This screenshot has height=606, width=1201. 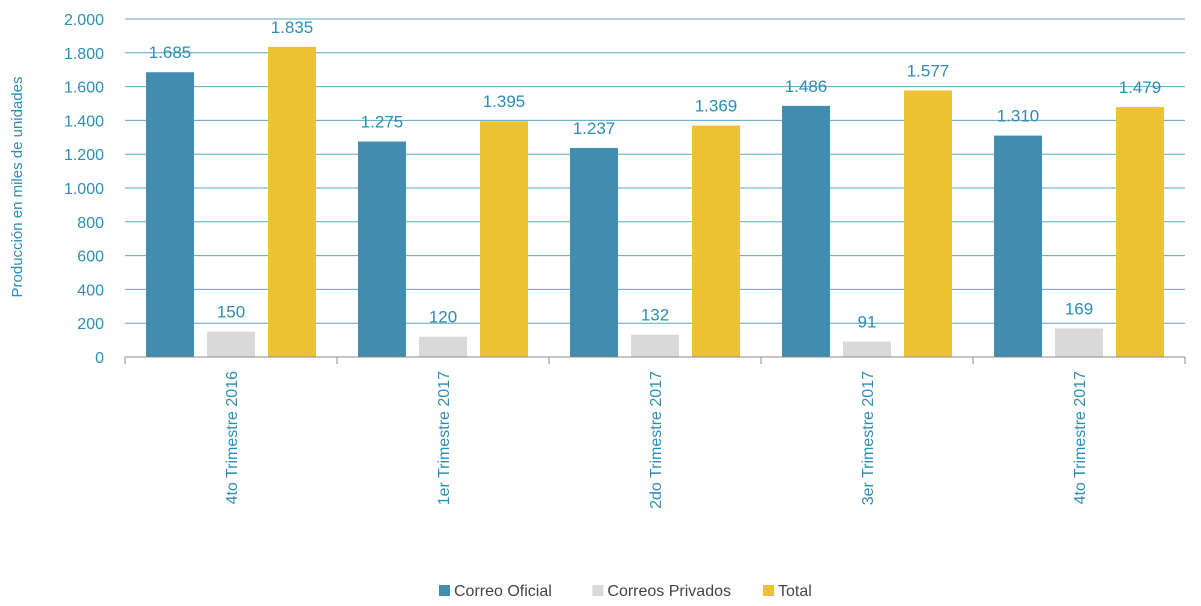 I want to click on data-label: 132, so click(x=655, y=315).